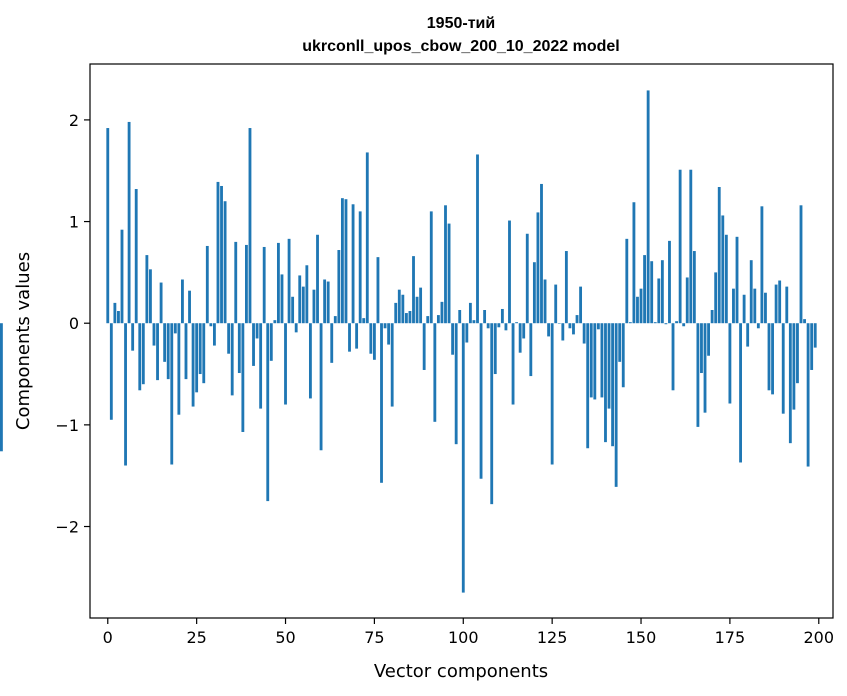 The width and height of the screenshot is (847, 696). What do you see at coordinates (285, 637) in the screenshot?
I see `x-tick-label: 50` at bounding box center [285, 637].